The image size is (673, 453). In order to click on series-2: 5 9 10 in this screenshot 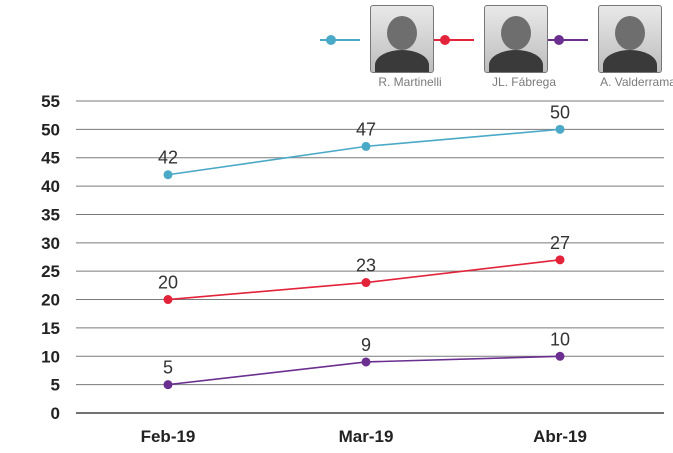, I will do `click(366, 359)`.